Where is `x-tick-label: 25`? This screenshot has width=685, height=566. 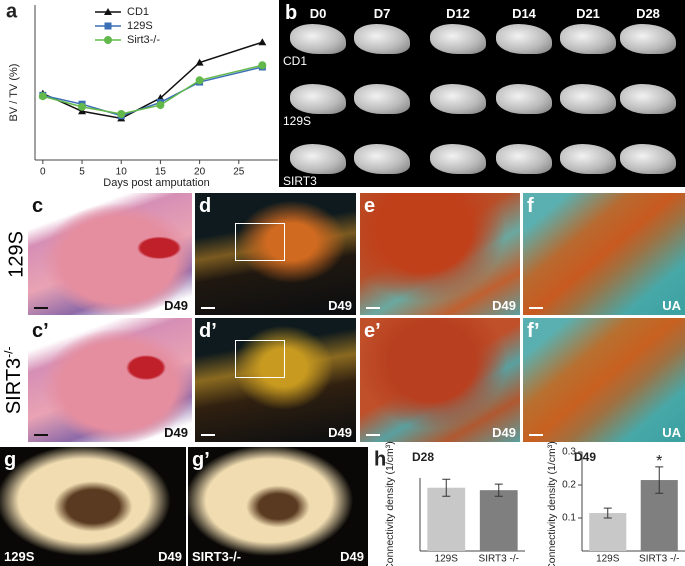
x-tick-label: 25 is located at coordinates (239, 172).